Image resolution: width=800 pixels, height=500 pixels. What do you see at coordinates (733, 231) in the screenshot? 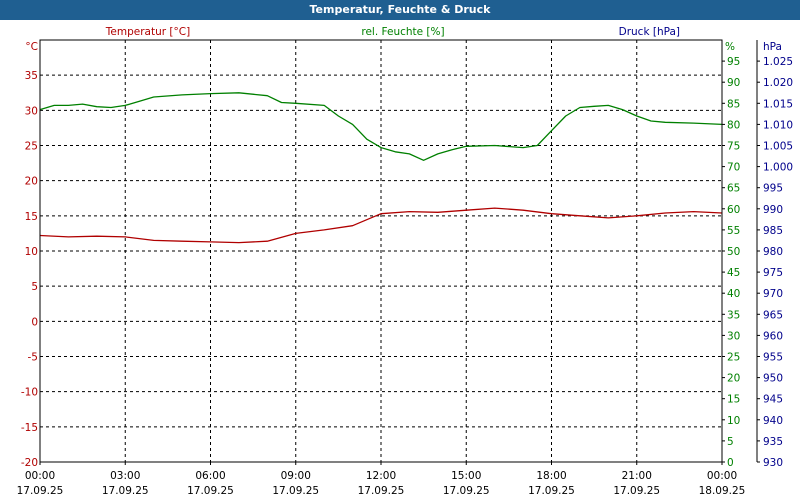
I see `humidity-tick-label: 55` at bounding box center [733, 231].